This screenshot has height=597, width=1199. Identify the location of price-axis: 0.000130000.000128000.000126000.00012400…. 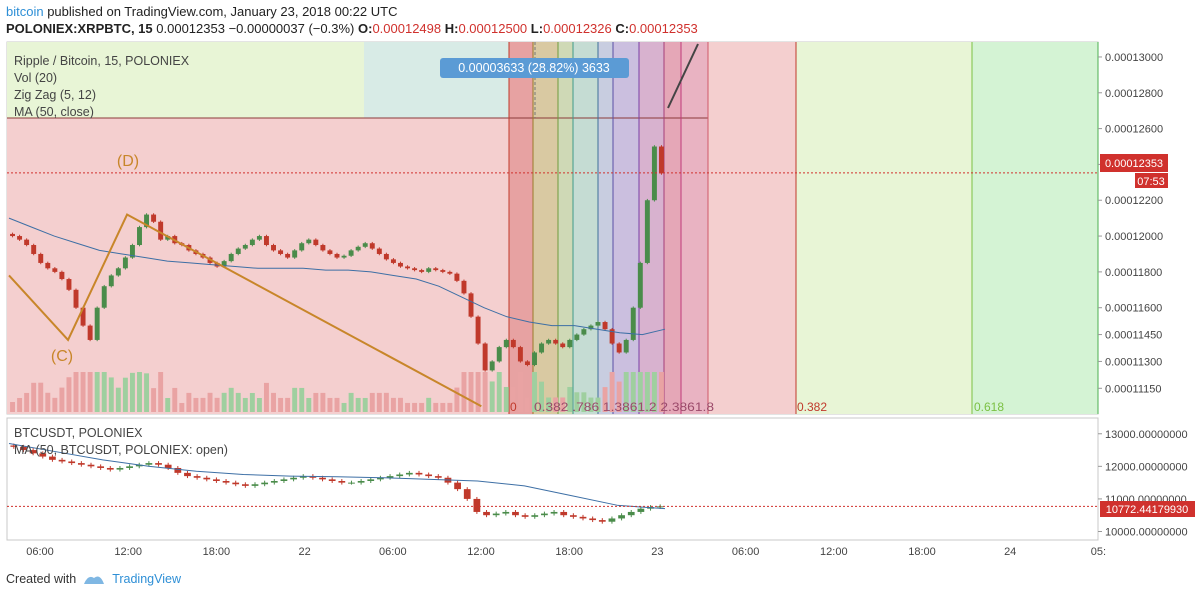
(1130, 223).